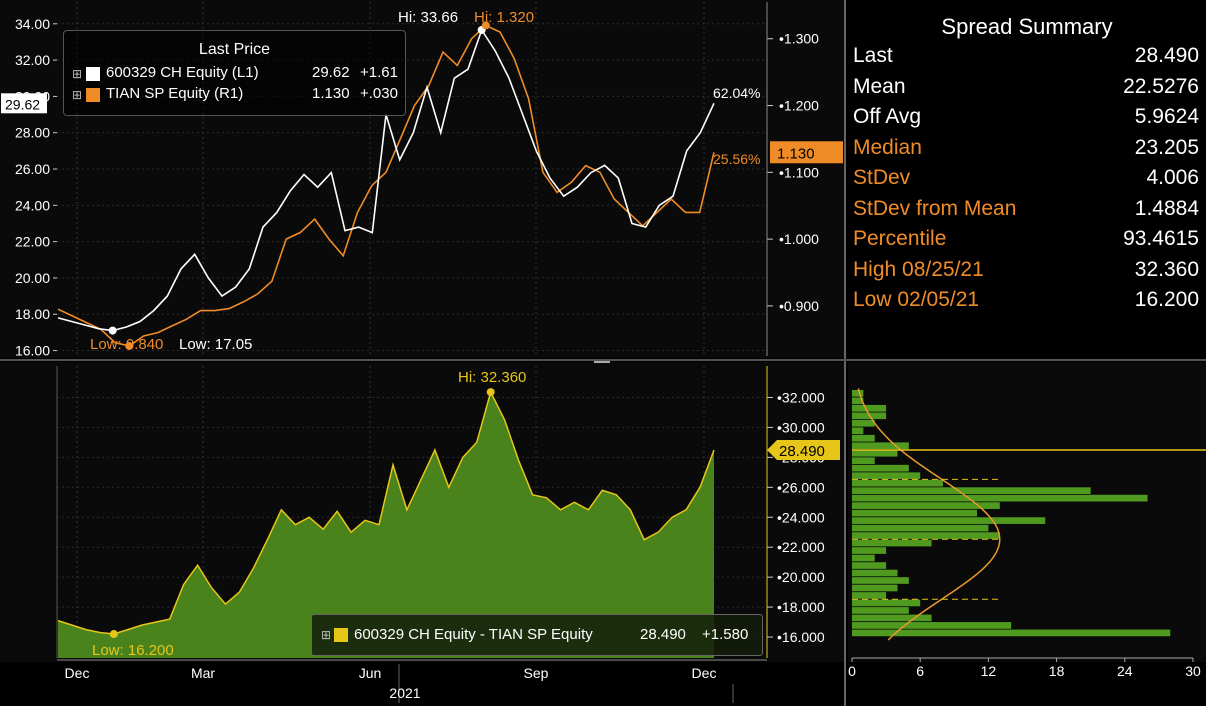 This screenshot has height=706, width=1206. Describe the element at coordinates (736, 159) in the screenshot. I see `pct-label-tian: 25.56%` at that location.